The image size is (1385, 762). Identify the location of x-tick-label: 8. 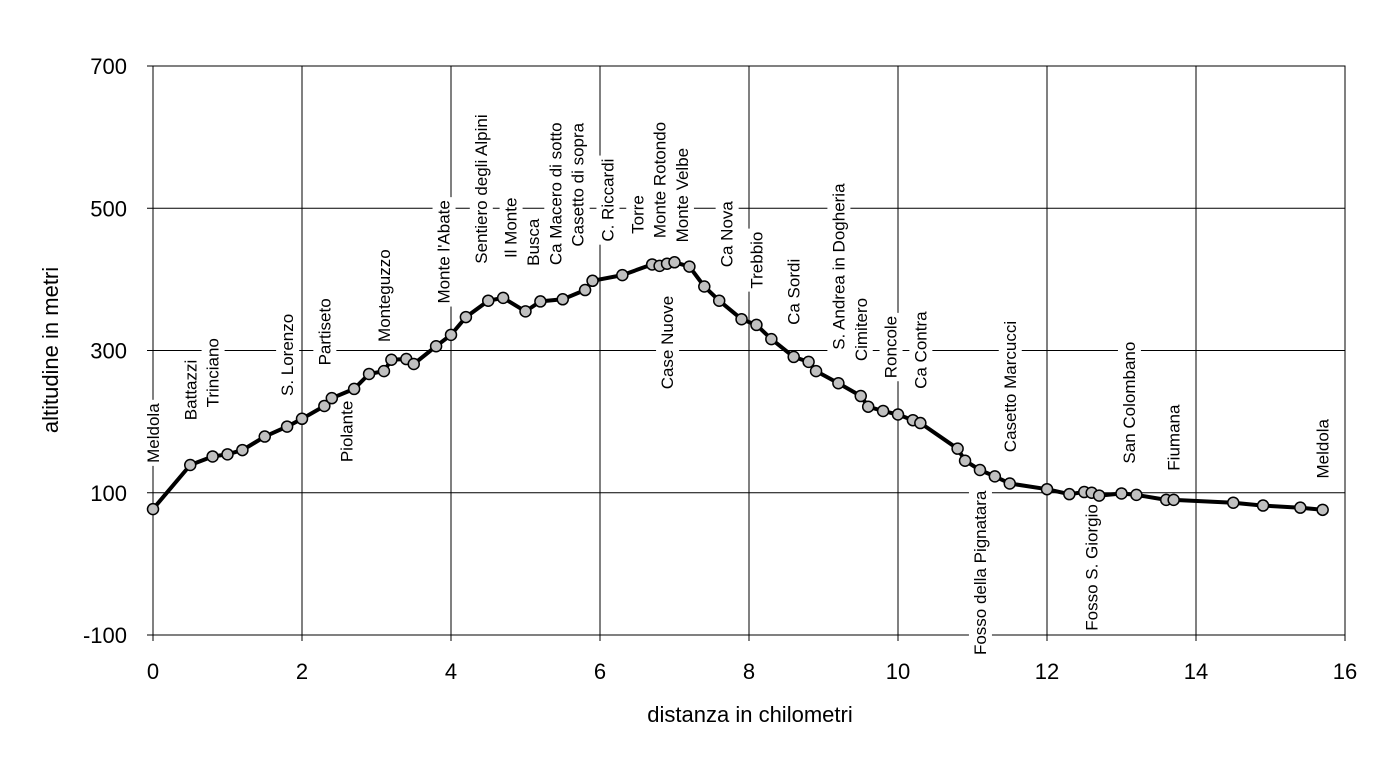
(749, 671).